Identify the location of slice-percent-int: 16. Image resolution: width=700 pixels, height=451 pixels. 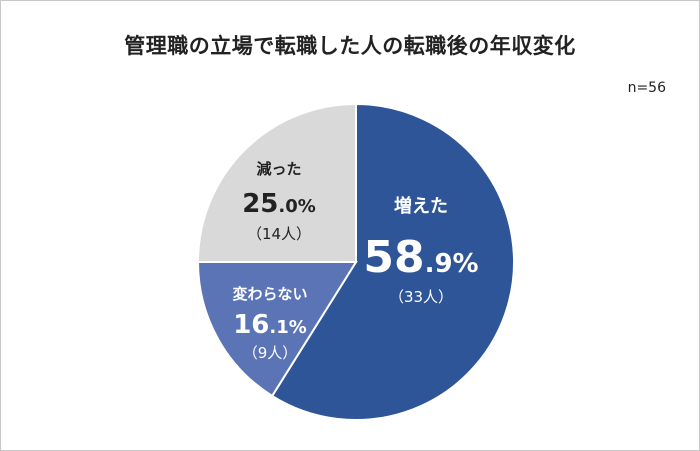
(251, 325).